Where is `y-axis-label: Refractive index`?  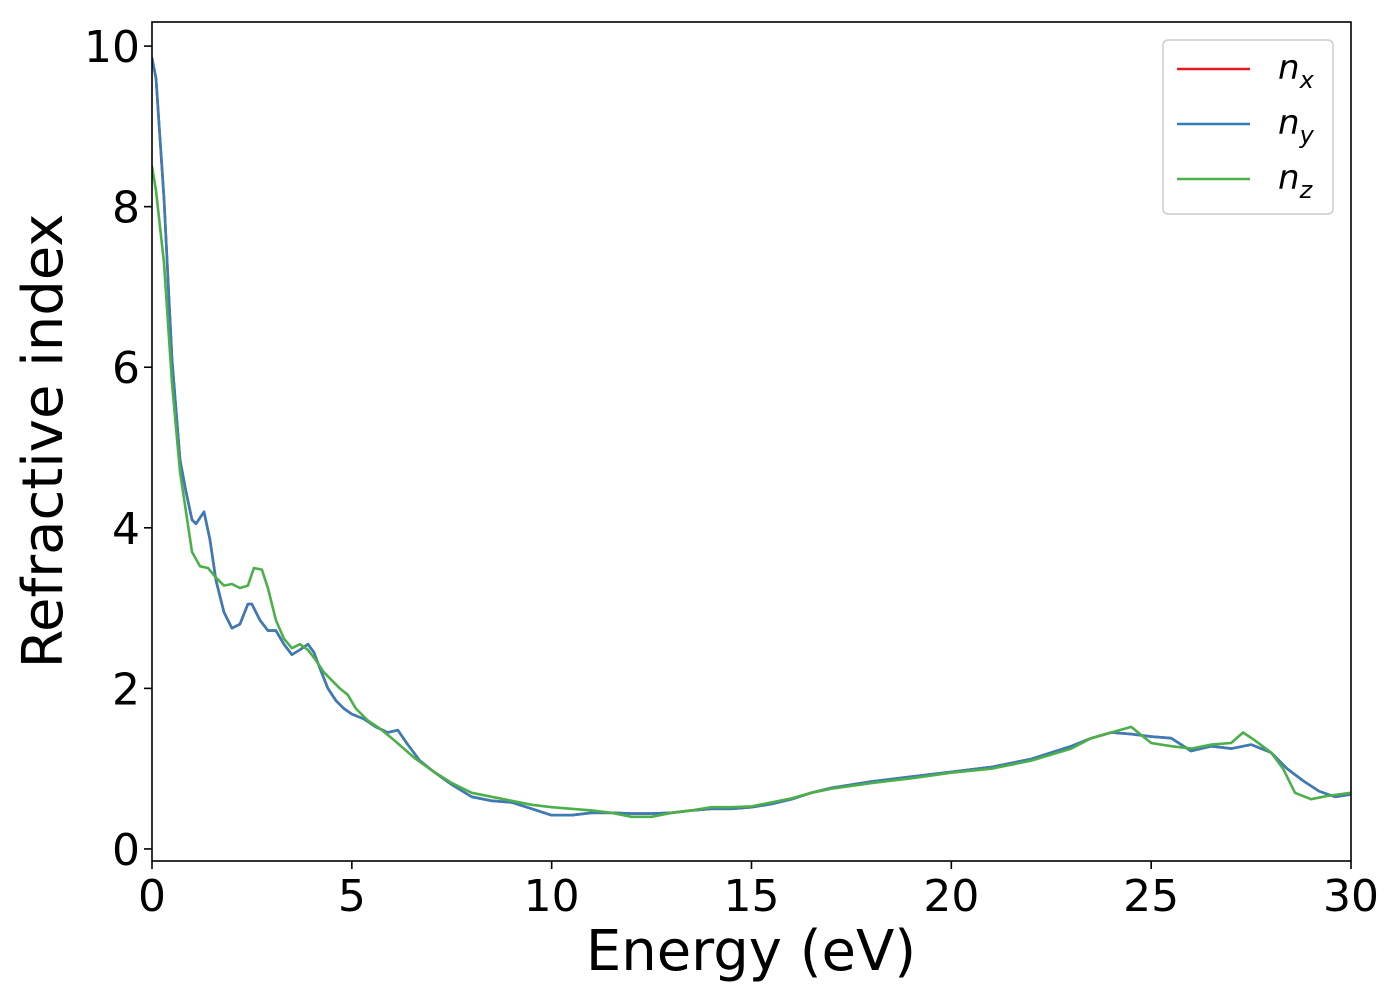
y-axis-label: Refractive index is located at coordinates (43, 441).